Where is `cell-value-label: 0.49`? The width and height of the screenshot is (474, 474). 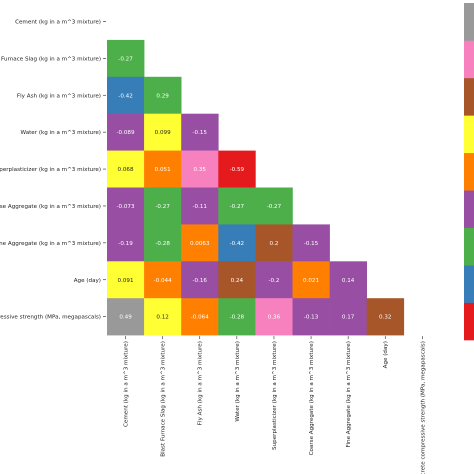
cell-value-label: 0.49 is located at coordinates (125, 318).